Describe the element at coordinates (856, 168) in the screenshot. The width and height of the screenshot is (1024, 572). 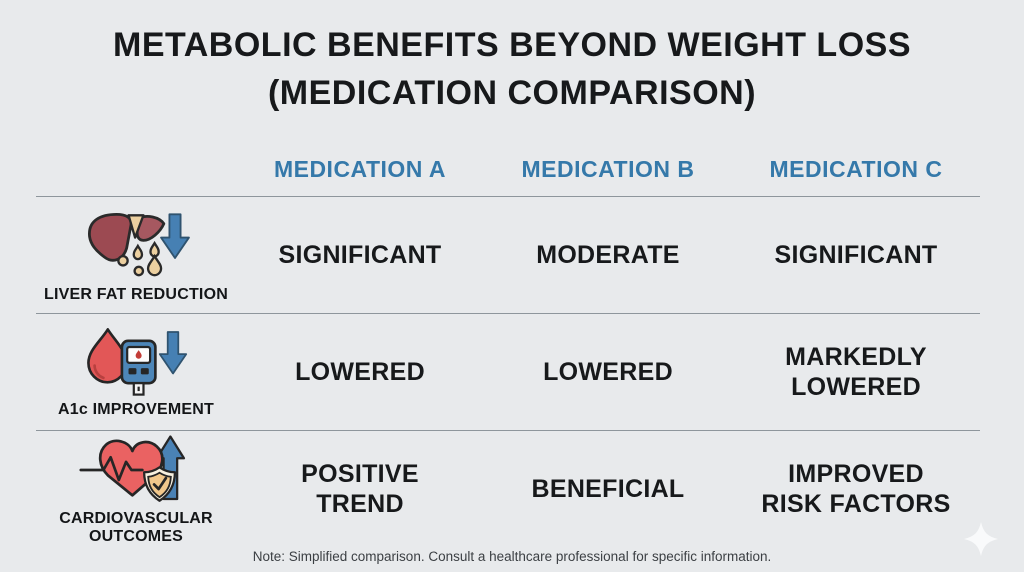
I see `column-header-medication-c: MEDICATION C` at that location.